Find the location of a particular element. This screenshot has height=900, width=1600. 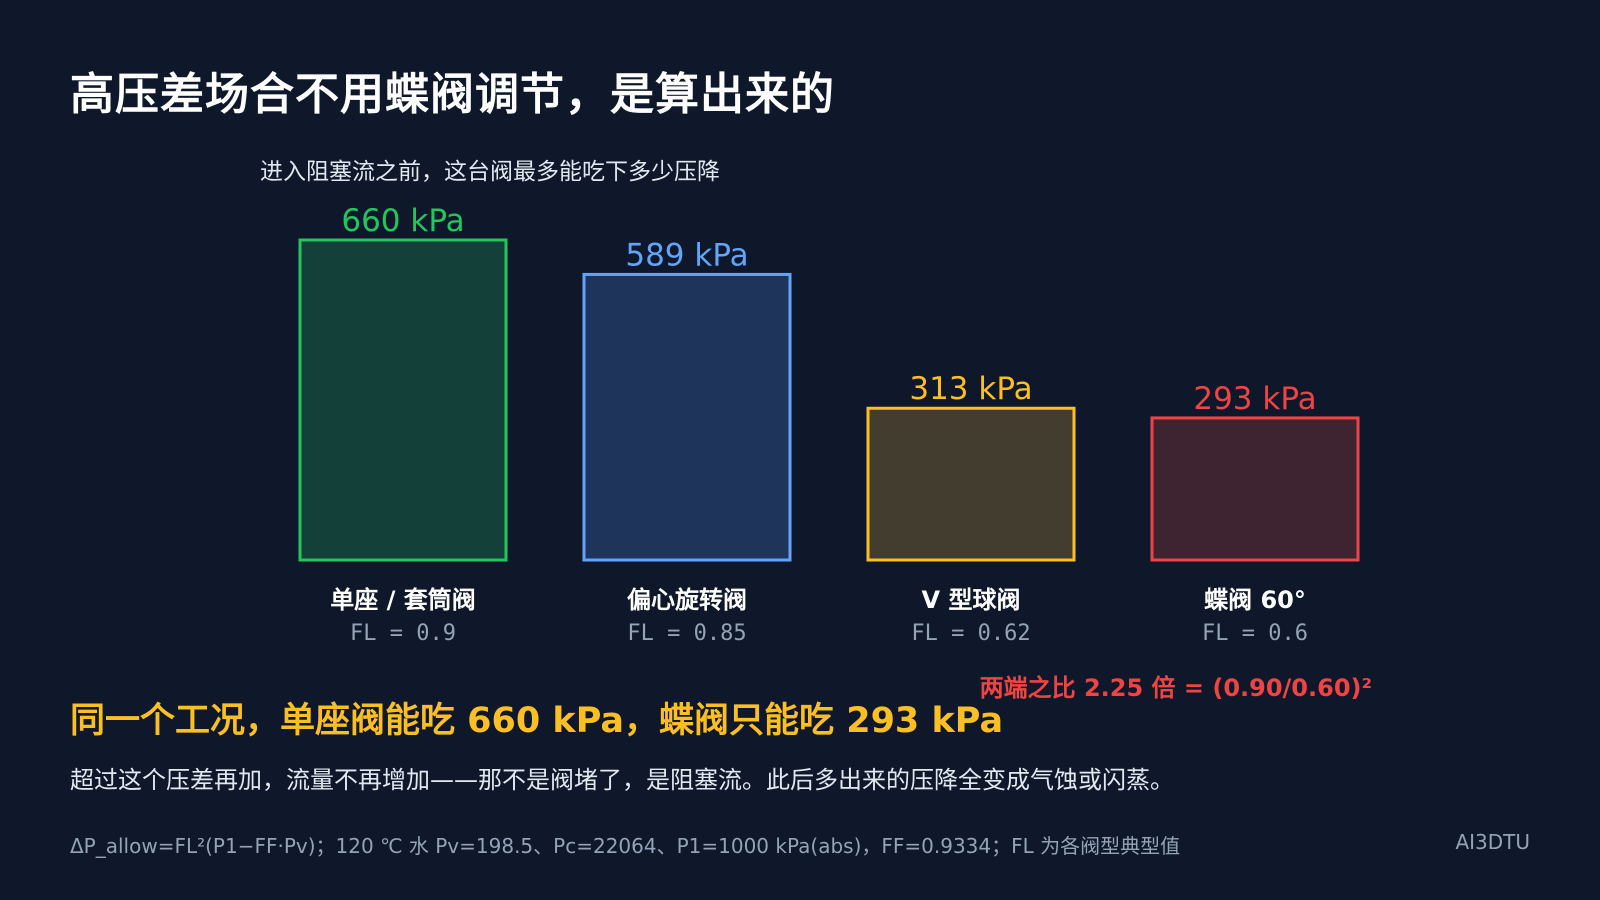

bar-value-label: 660 kPa is located at coordinates (402, 221).